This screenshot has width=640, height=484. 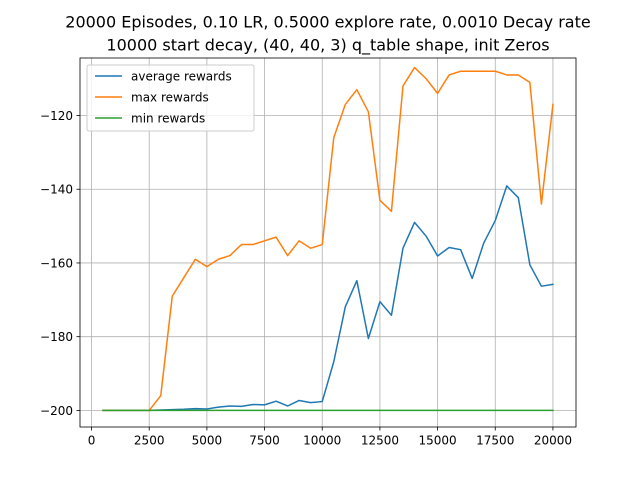 What do you see at coordinates (437, 441) in the screenshot?
I see `x-tick-label: 15000` at bounding box center [437, 441].